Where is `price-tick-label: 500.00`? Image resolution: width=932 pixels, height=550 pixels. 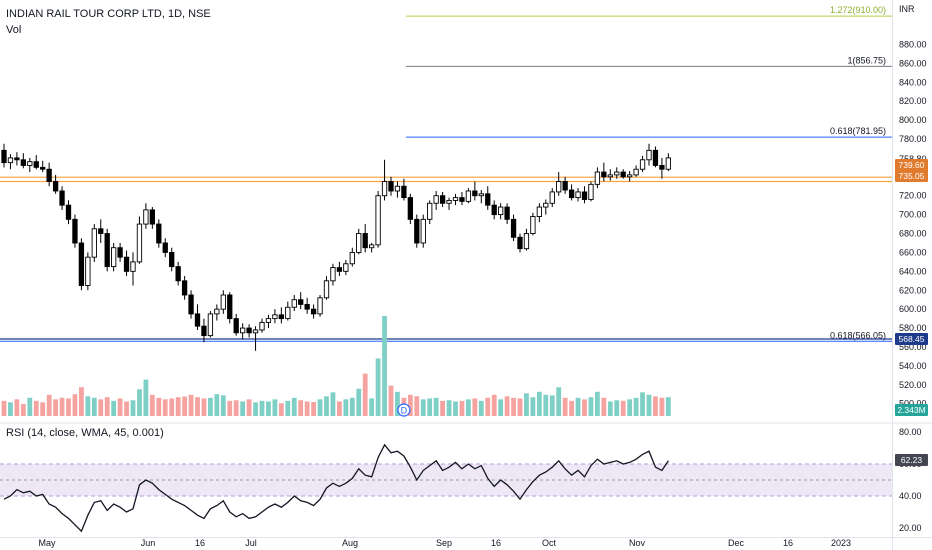
price-tick-label: 500.00 is located at coordinates (913, 404).